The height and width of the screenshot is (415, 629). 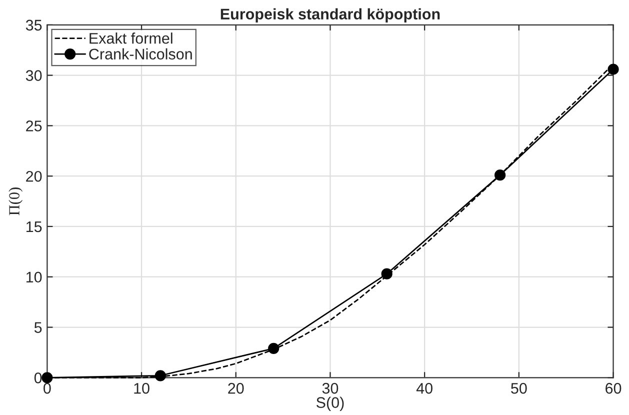 I want to click on chart-title: Europeisk standard köpoption, so click(x=330, y=15).